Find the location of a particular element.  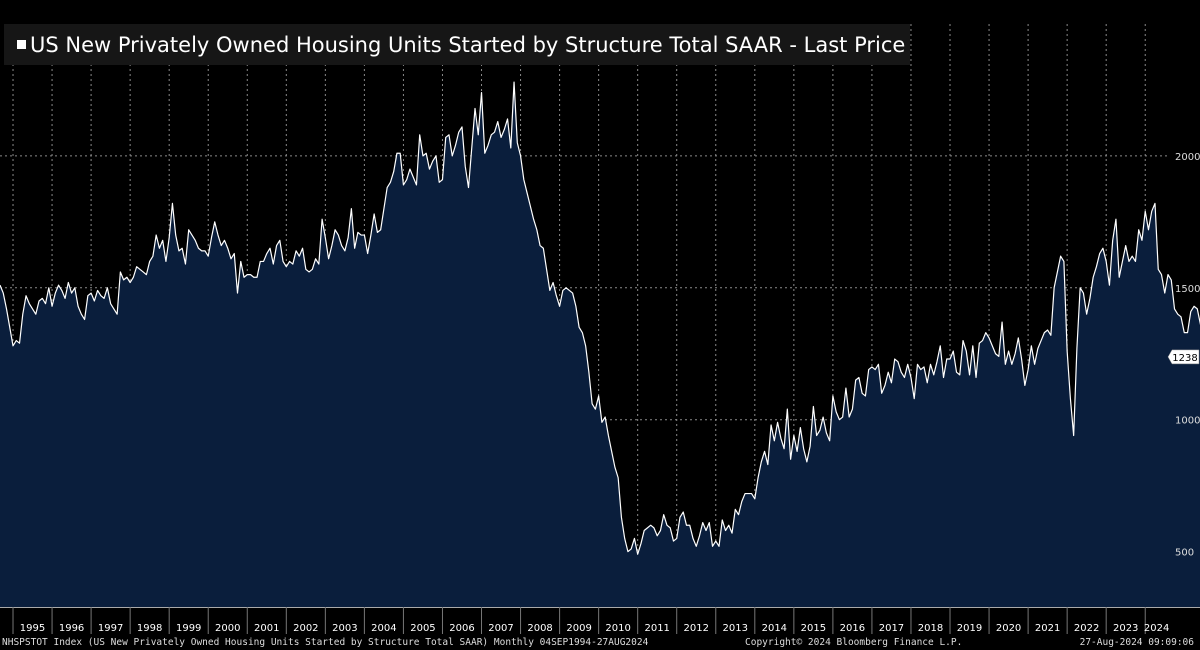

last-value-marker: 1238 is located at coordinates (1183, 357).